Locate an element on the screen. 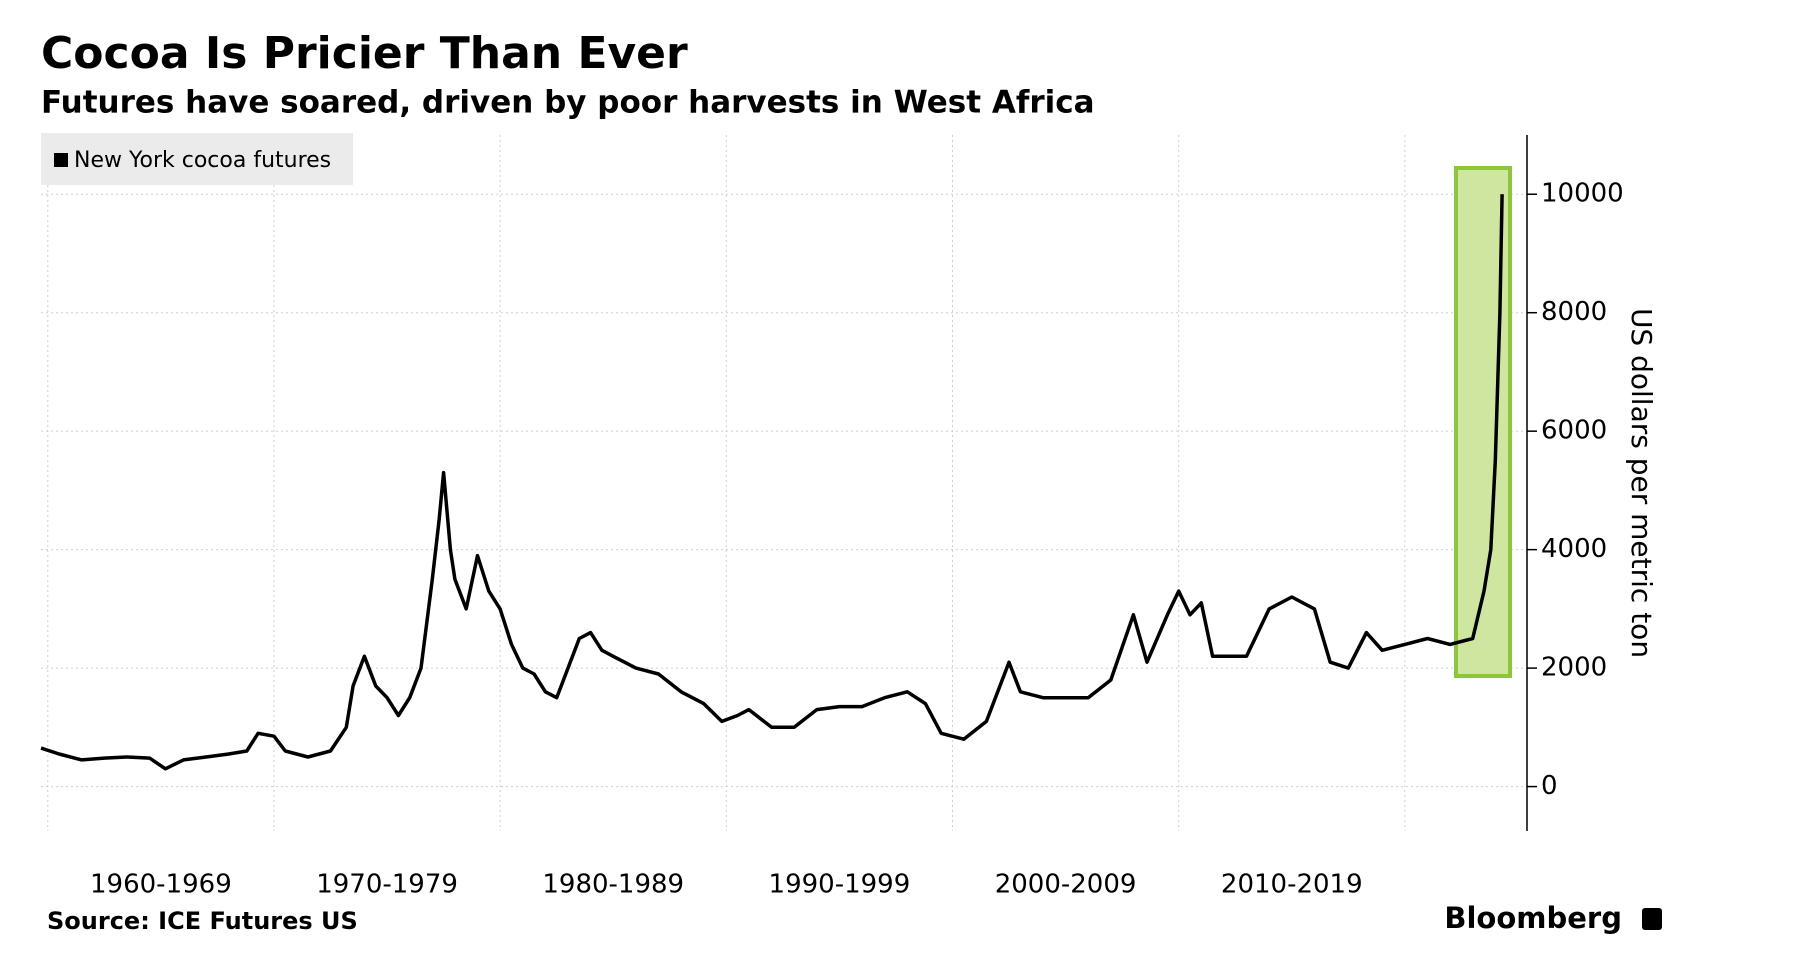 This screenshot has height=955, width=1820. x-tick-label: 1970-1979 is located at coordinates (387, 885).